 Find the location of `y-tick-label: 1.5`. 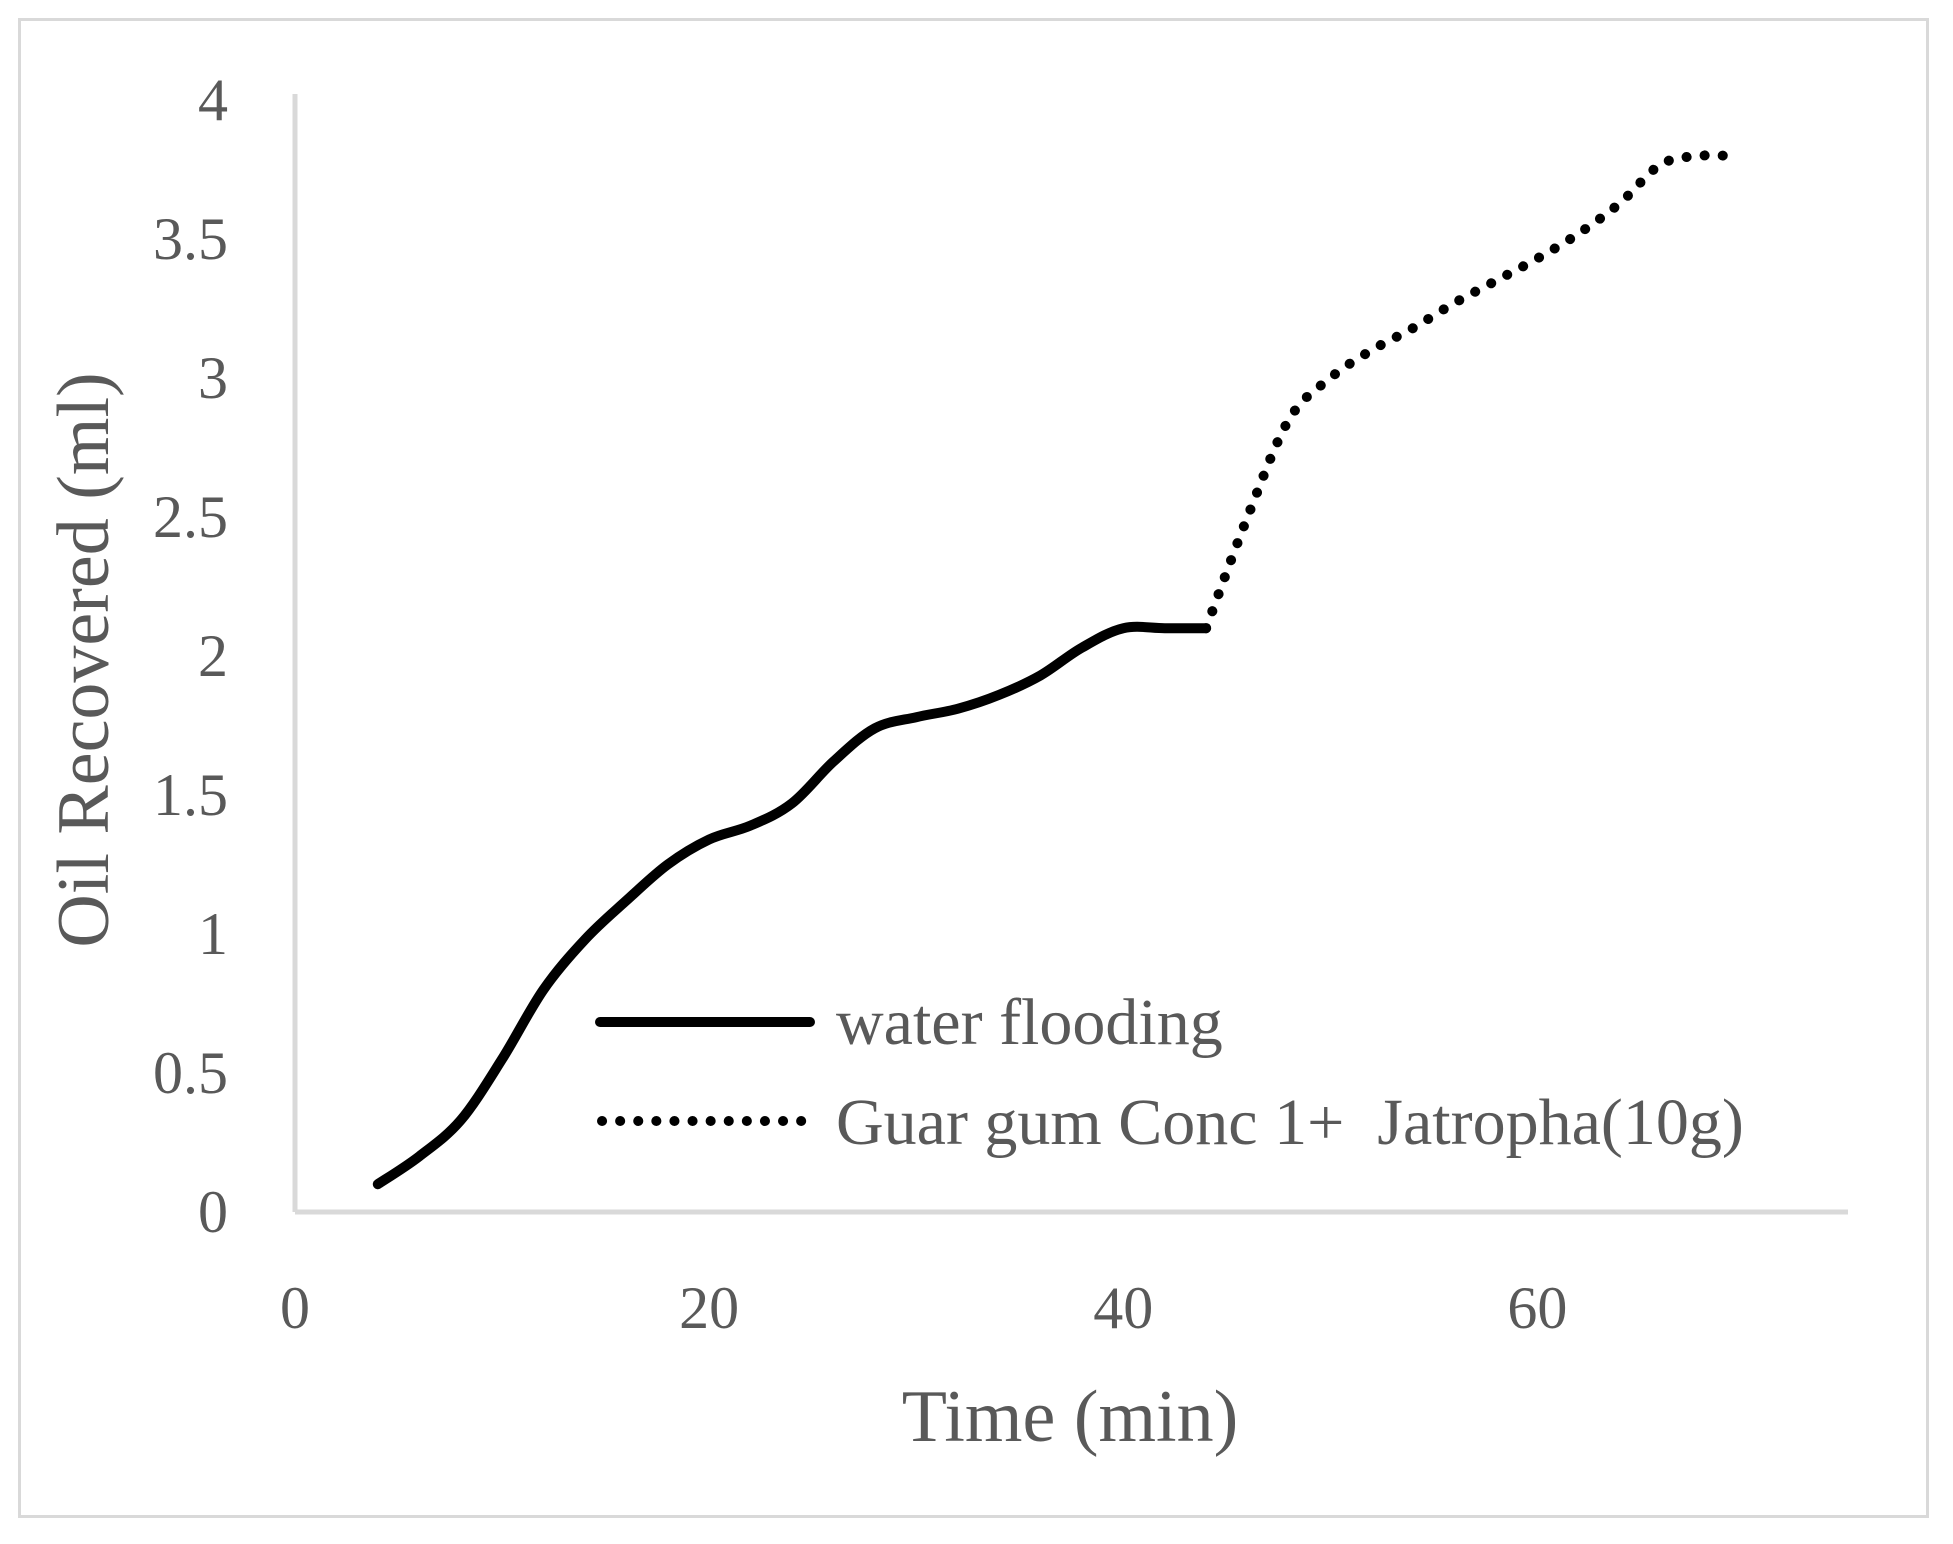

y-tick-label: 1.5 is located at coordinates (190, 795).